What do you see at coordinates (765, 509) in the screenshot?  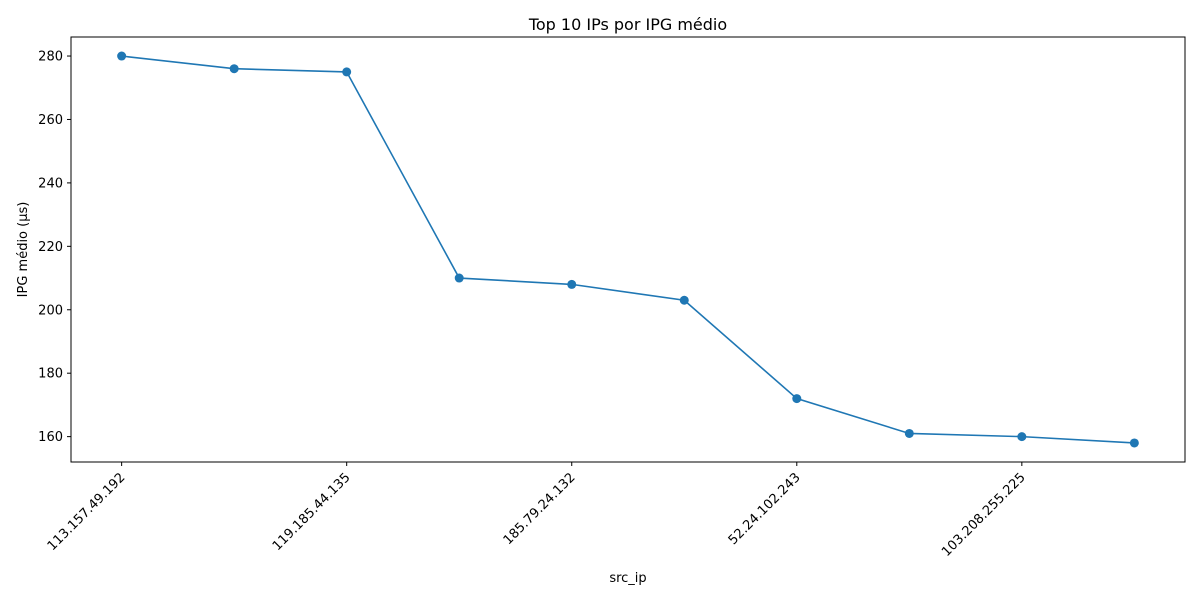 I see `x-tick-label: 52.24.102.243` at bounding box center [765, 509].